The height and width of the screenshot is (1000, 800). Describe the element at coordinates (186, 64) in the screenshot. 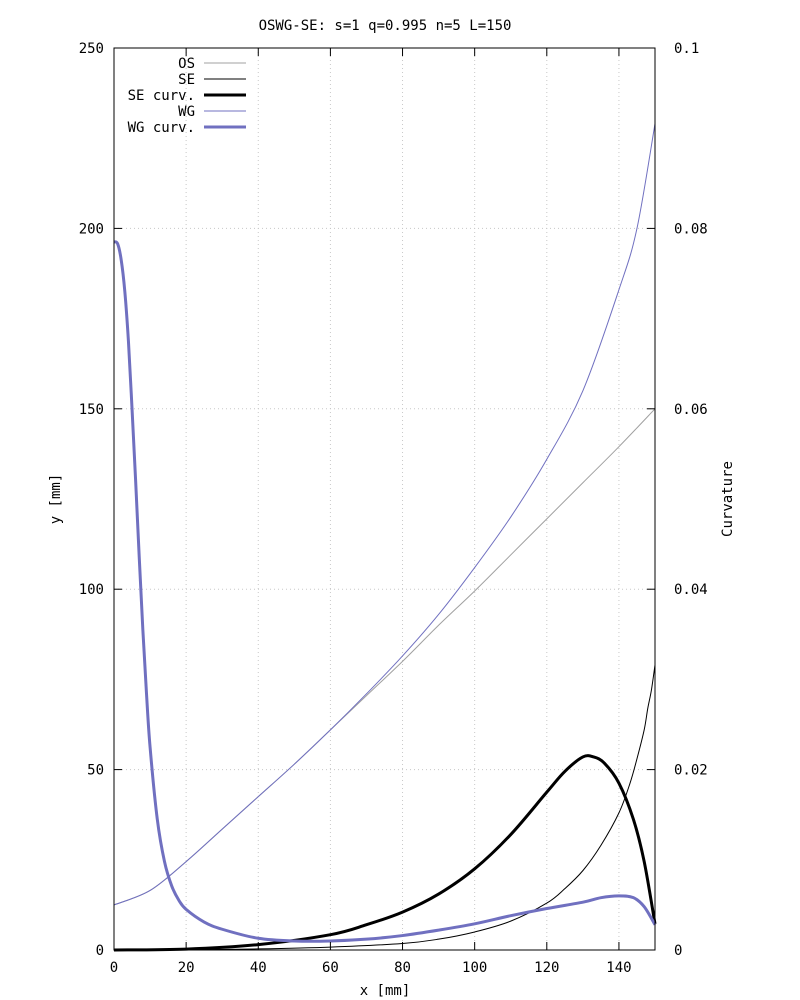

I see `legend-label-os: OS` at that location.